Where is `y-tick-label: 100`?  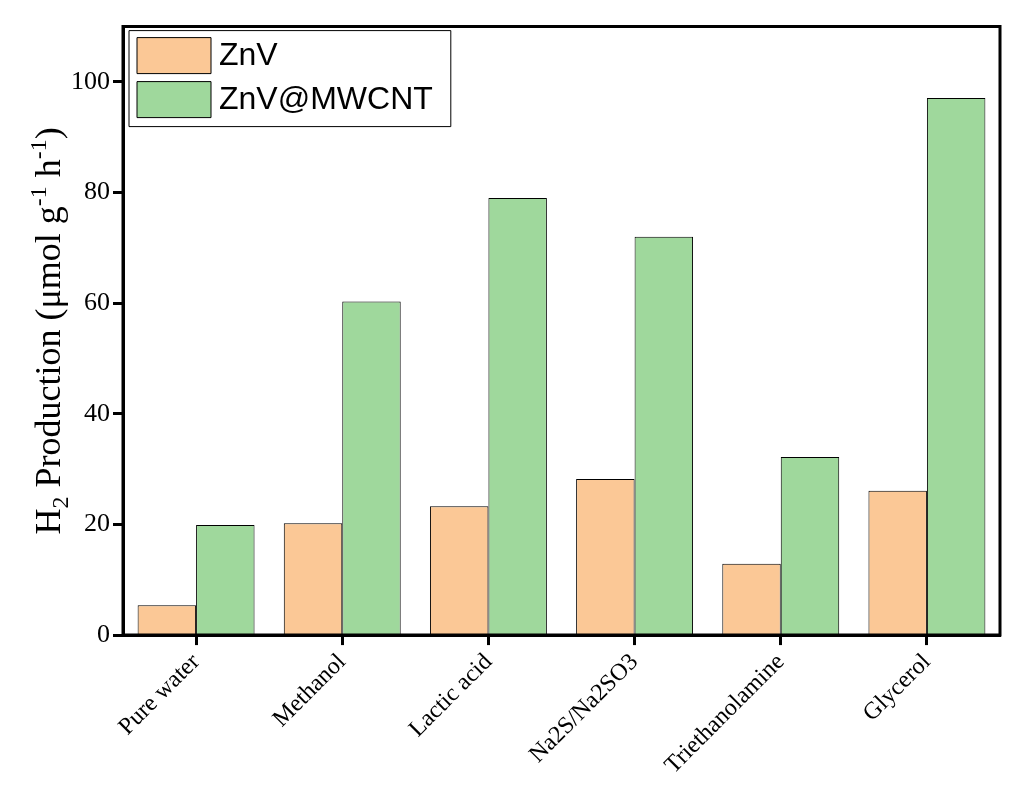
y-tick-label: 100 is located at coordinates (90, 80).